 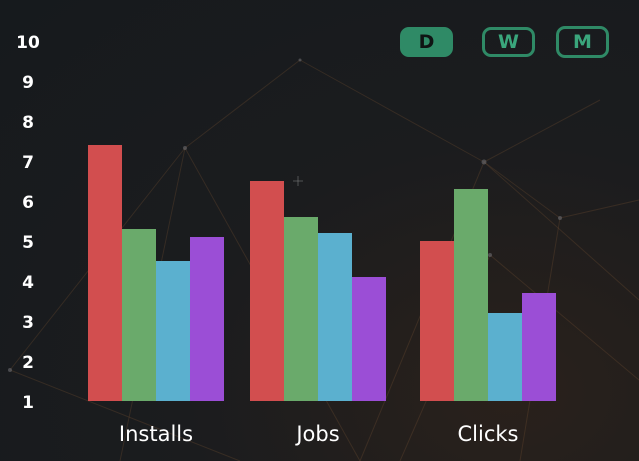 What do you see at coordinates (28, 363) in the screenshot?
I see `y-tick-label: 2` at bounding box center [28, 363].